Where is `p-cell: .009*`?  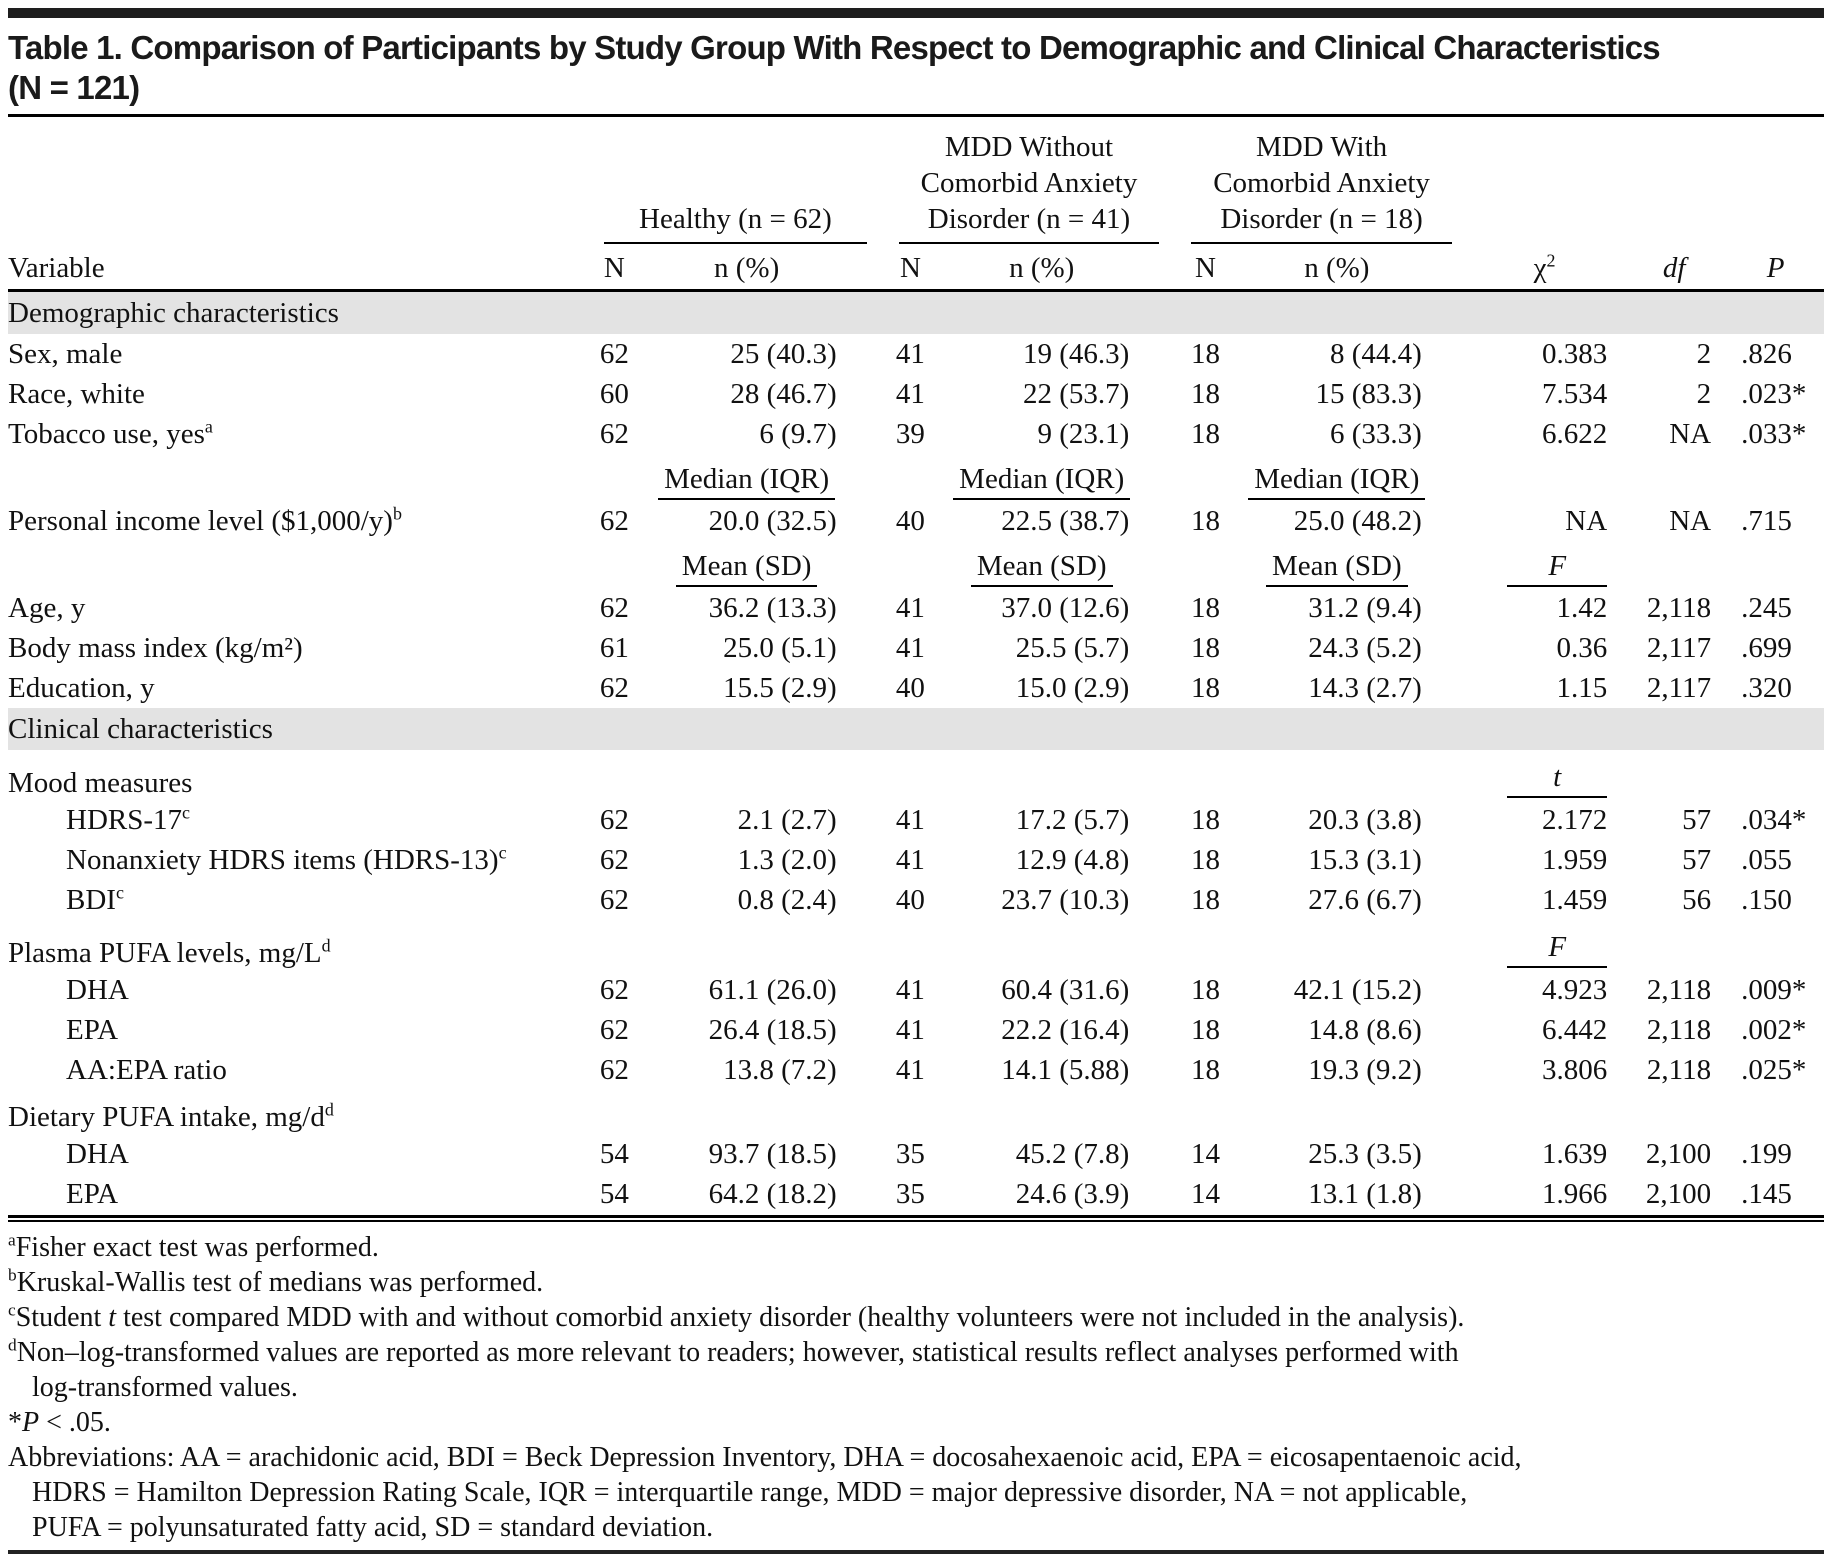
p-cell: .009* is located at coordinates (1774, 990).